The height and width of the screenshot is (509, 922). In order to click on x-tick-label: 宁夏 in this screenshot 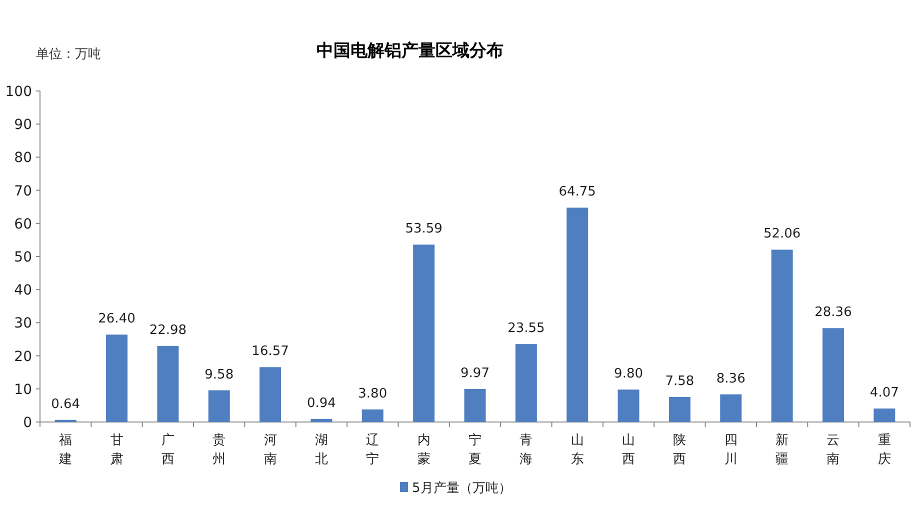, I will do `click(475, 449)`.